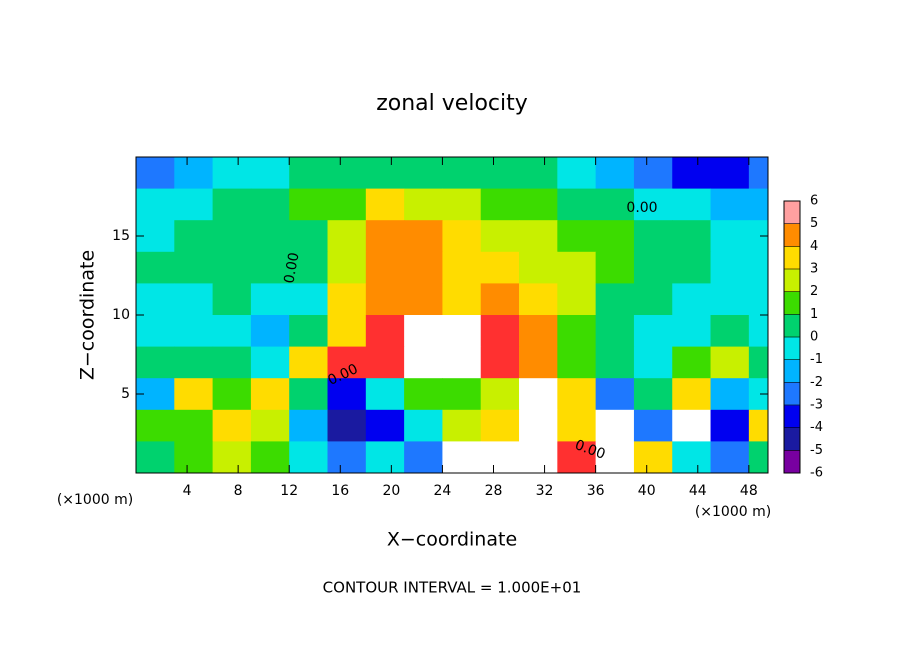  I want to click on x-tick-label: 40, so click(647, 491).